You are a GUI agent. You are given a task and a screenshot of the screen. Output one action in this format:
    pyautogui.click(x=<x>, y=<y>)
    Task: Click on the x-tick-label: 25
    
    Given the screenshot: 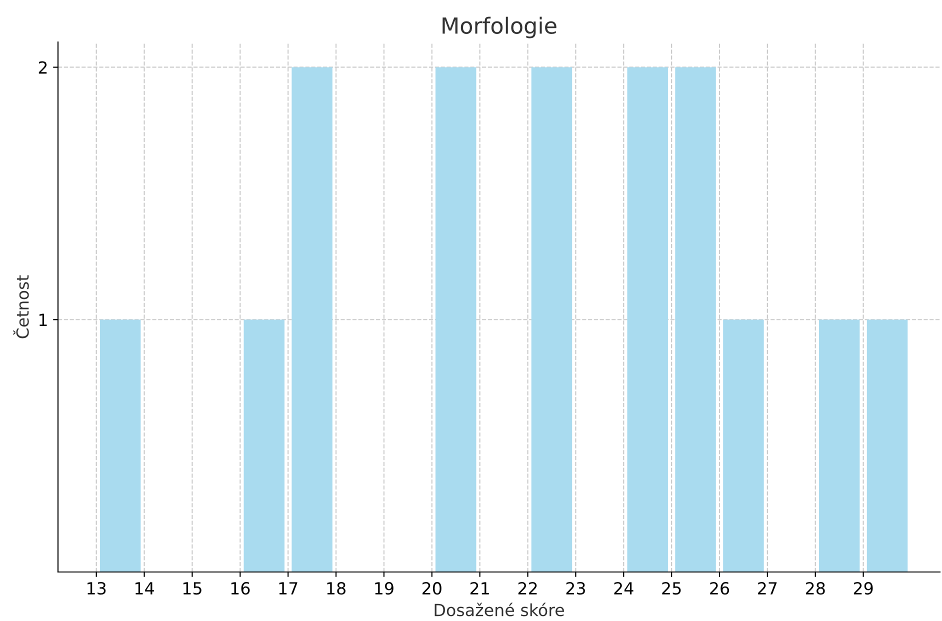 What is the action you would take?
    pyautogui.click(x=671, y=588)
    